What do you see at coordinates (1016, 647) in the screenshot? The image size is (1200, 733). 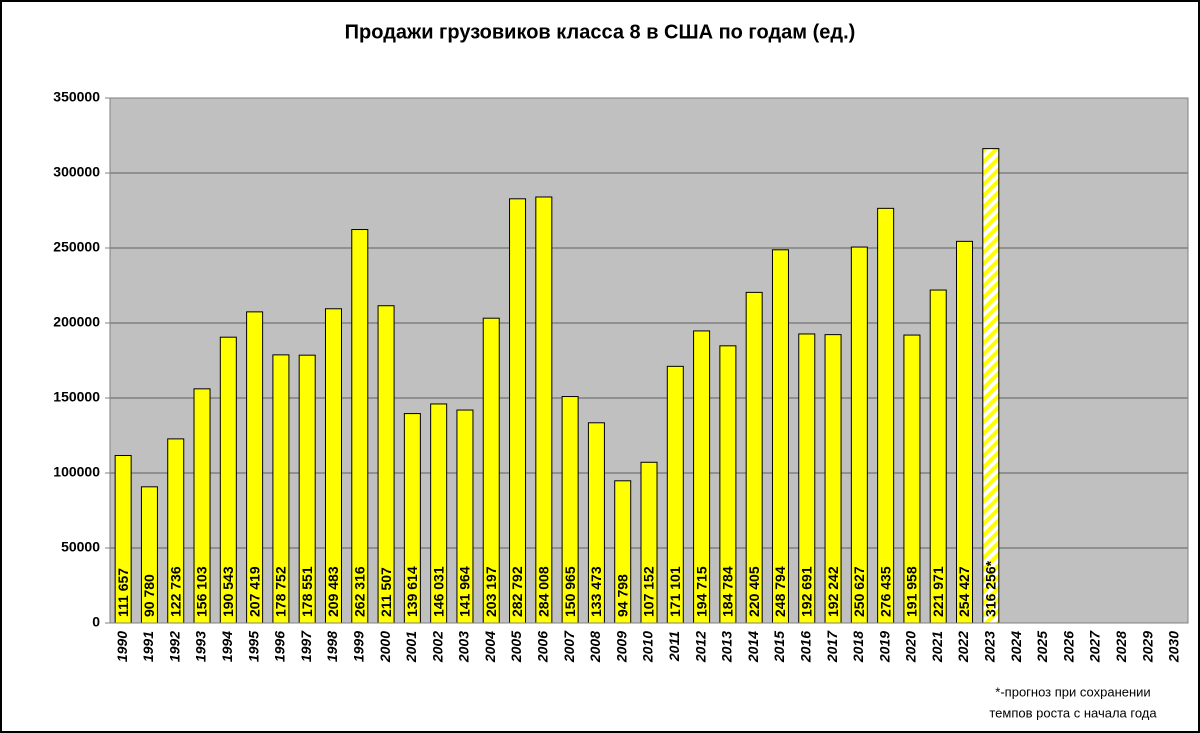 I see `x-tick-label: 2024` at bounding box center [1016, 647].